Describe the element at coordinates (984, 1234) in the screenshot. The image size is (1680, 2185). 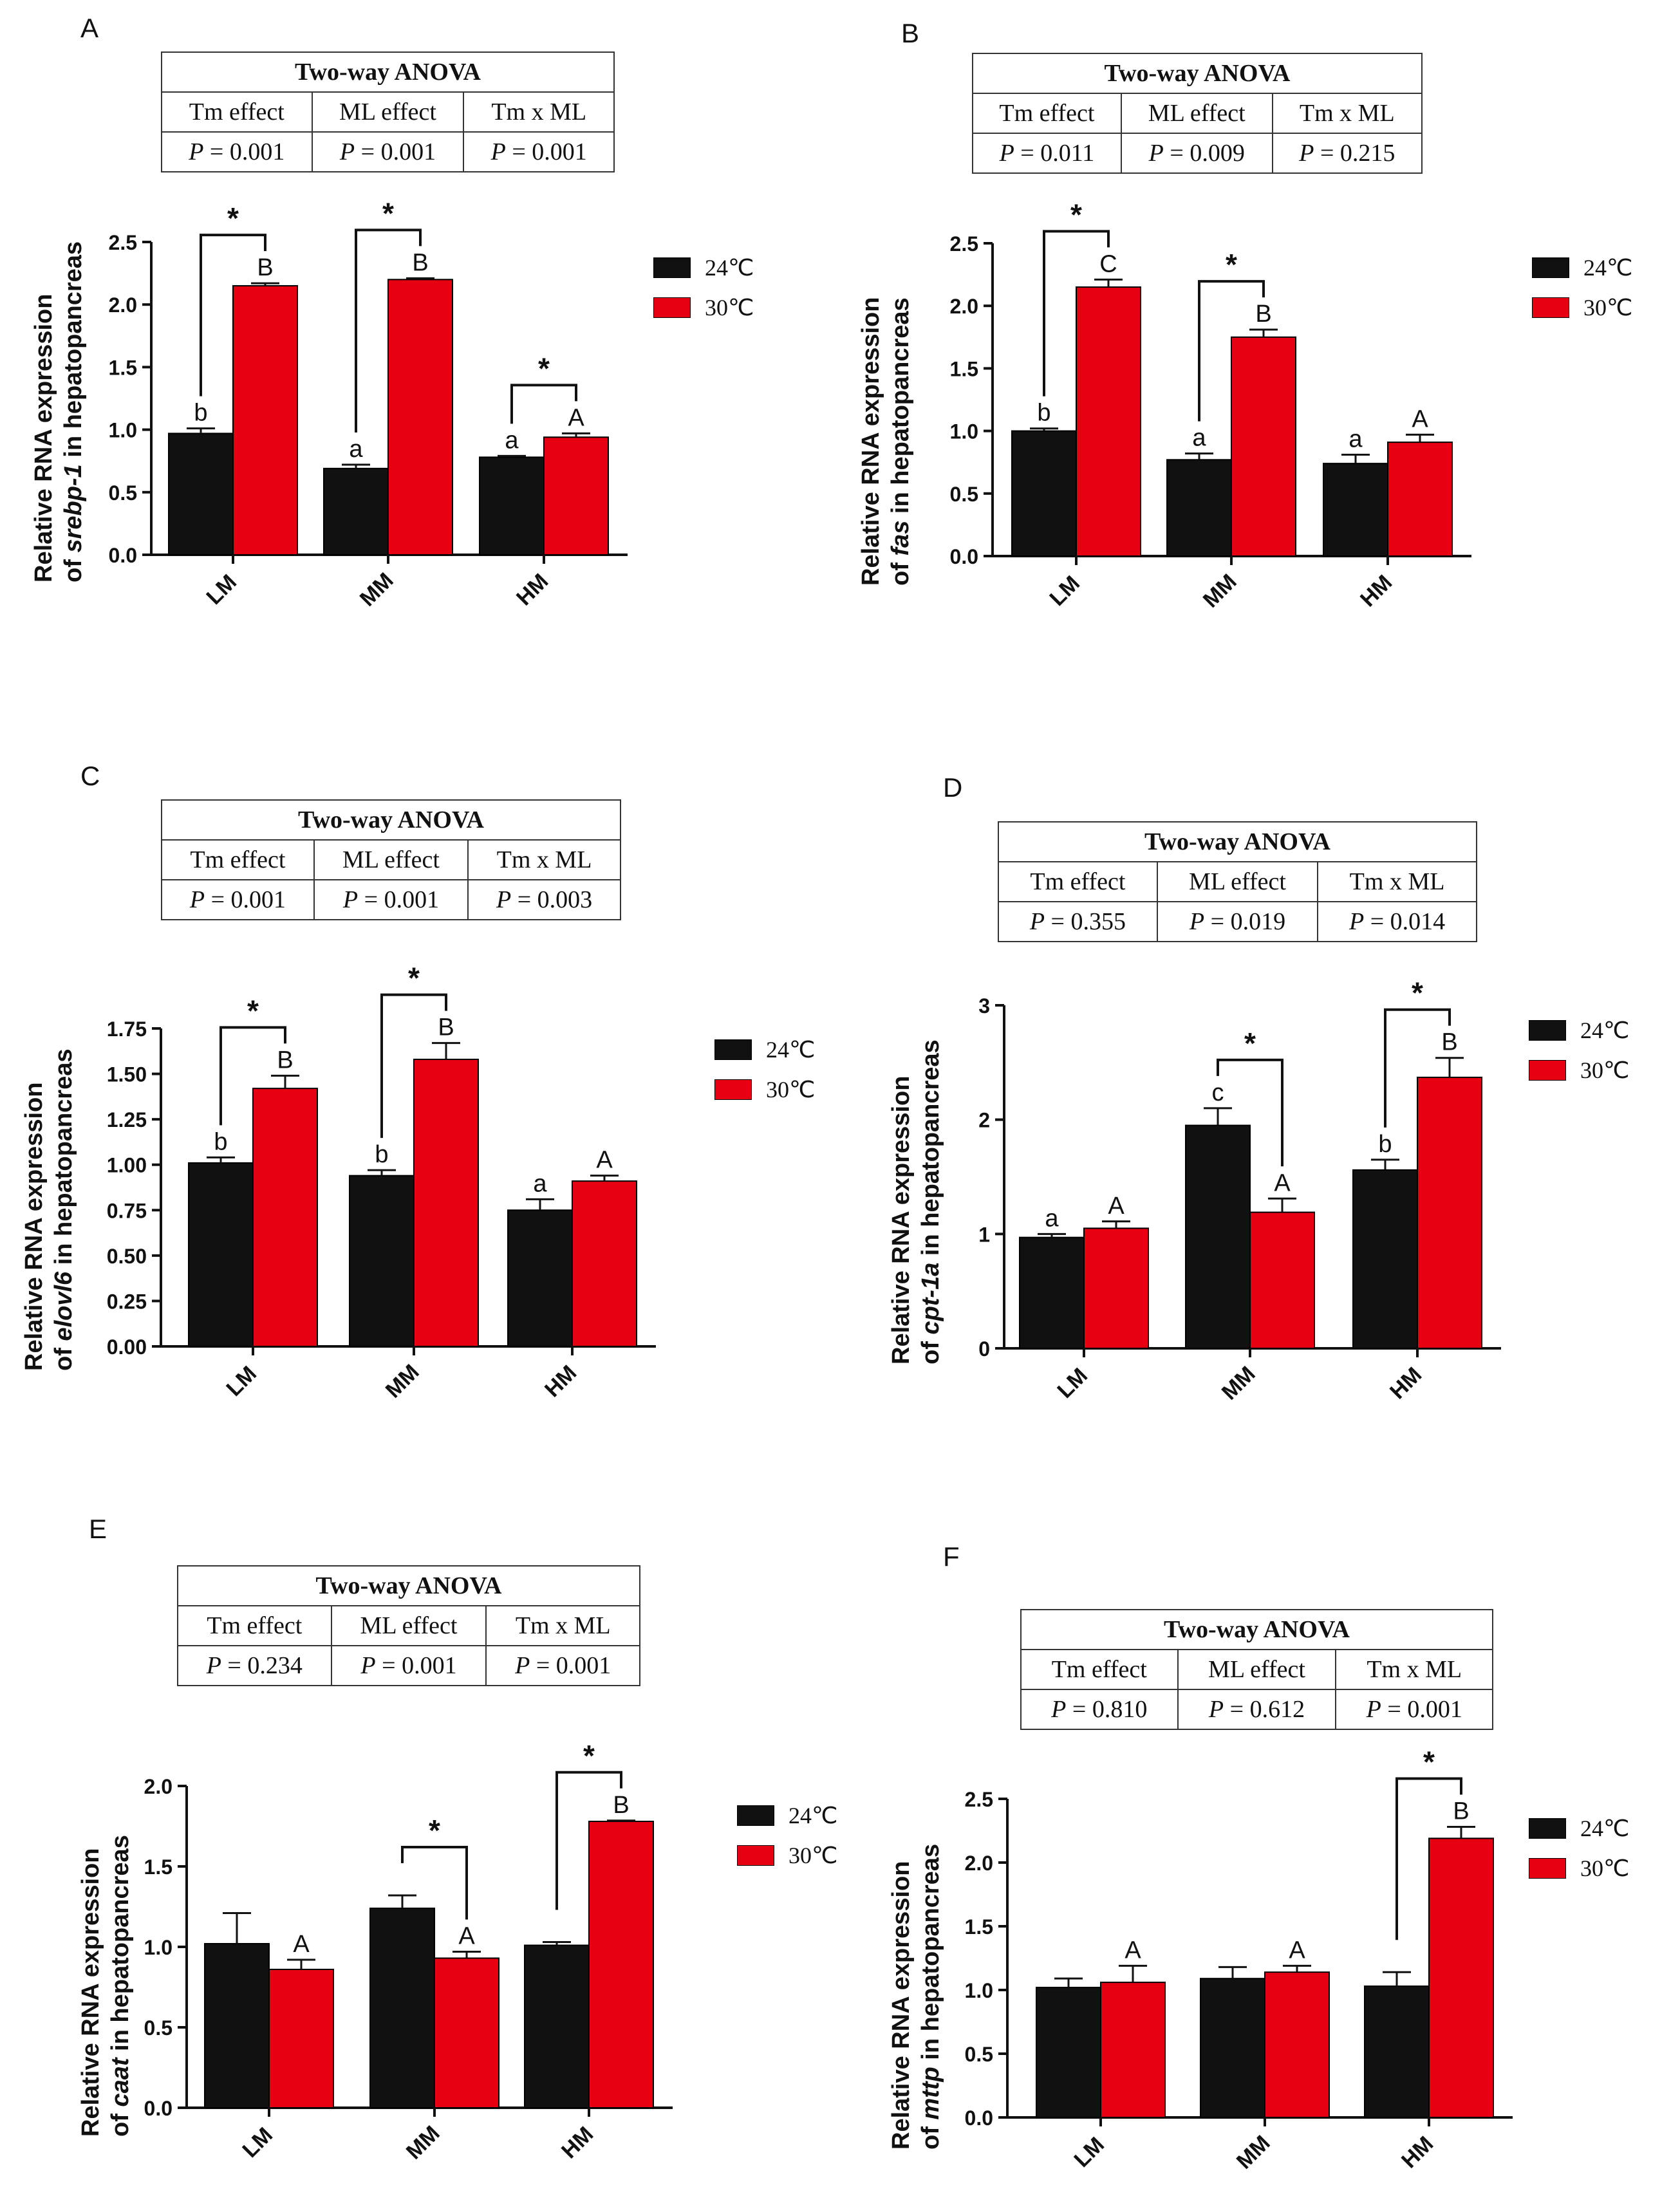
I see `y-tick-label: 1` at that location.